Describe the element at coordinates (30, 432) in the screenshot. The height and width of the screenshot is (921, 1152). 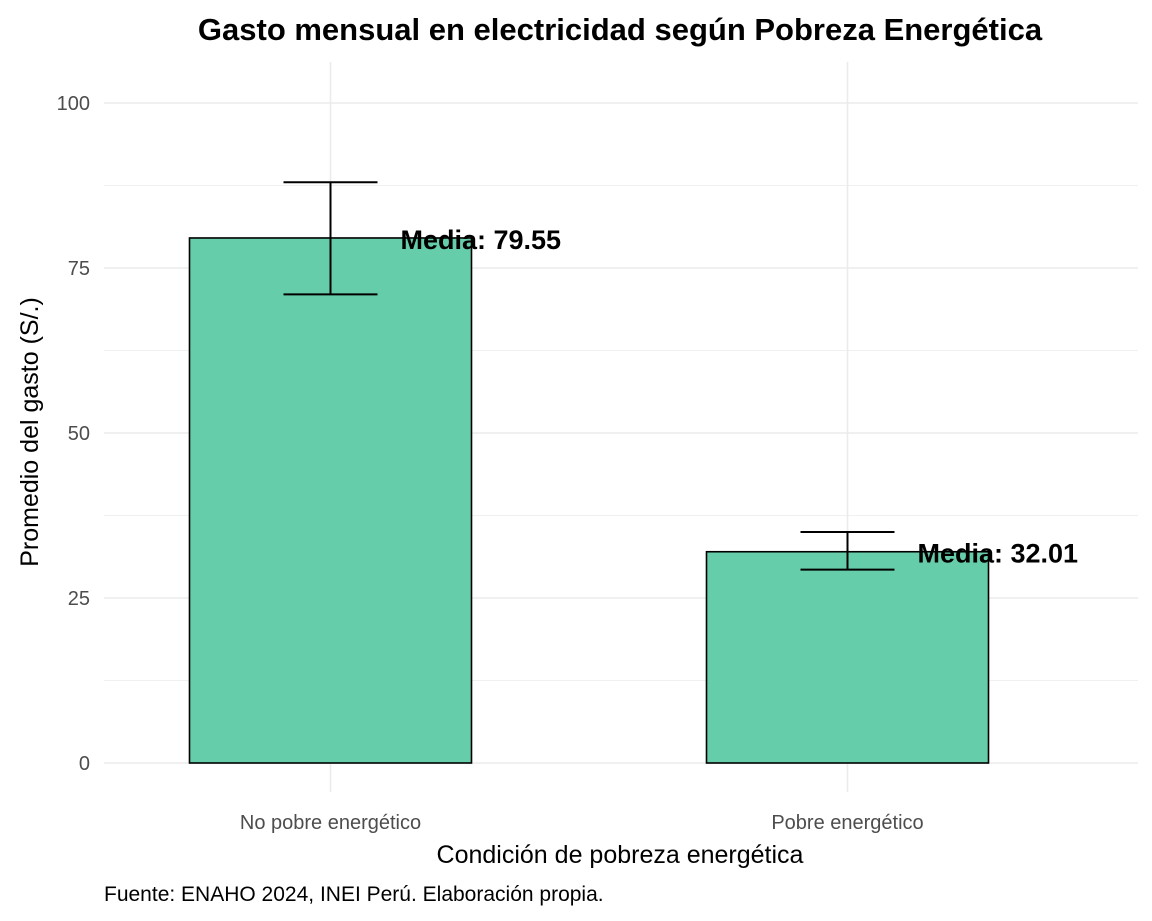
I see `y-axis-title: Promedio del gasto (S/.)` at that location.